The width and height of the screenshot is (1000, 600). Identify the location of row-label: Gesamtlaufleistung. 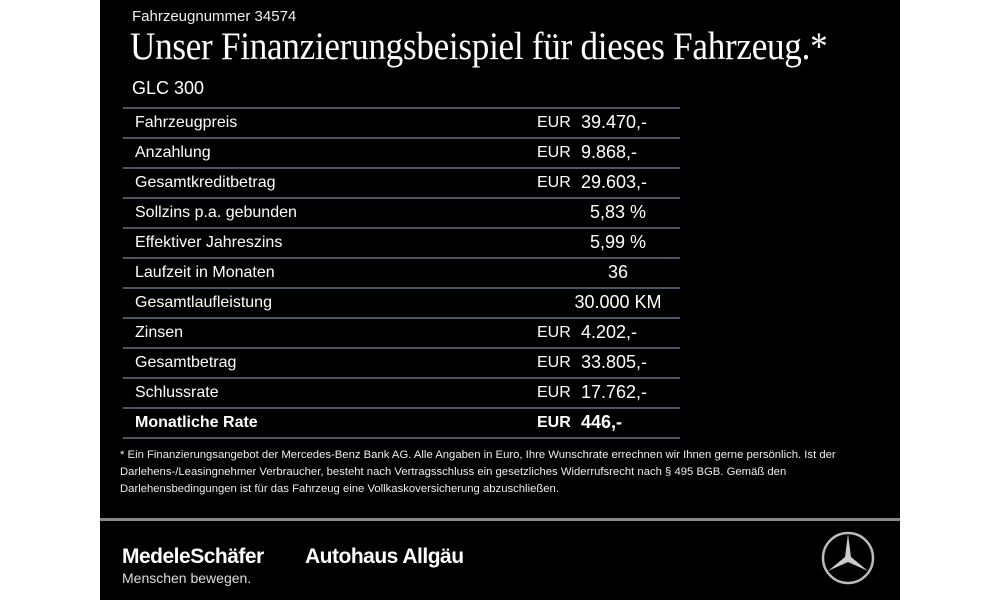
(203, 302).